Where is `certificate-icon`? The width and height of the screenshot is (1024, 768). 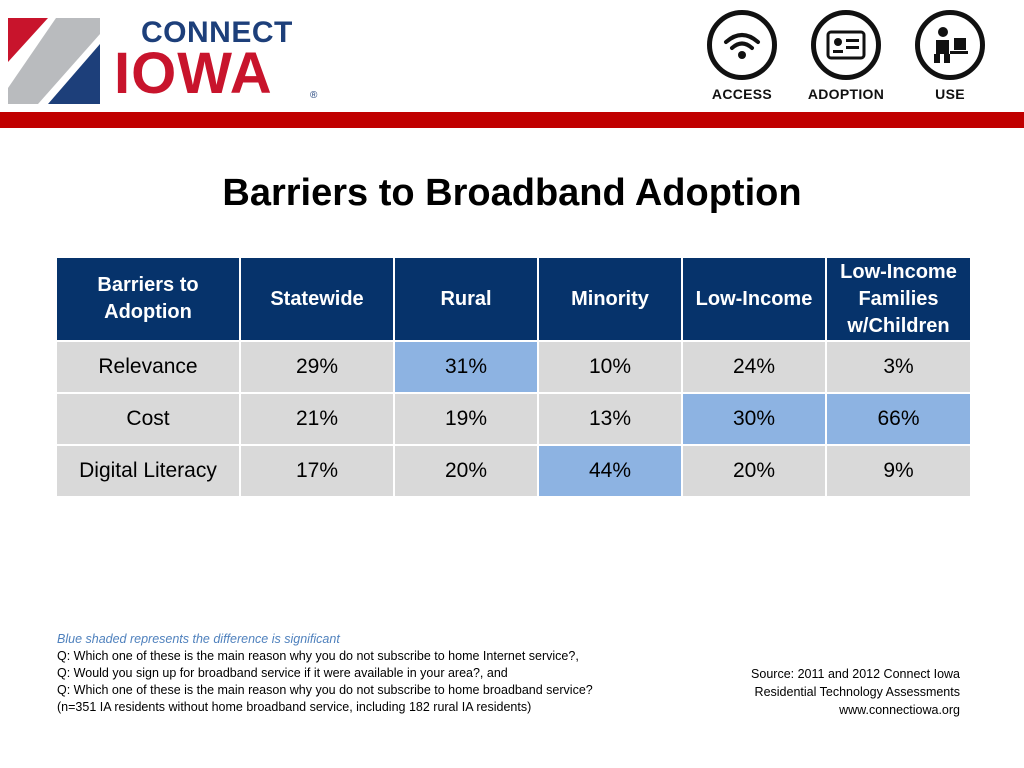
certificate-icon is located at coordinates (846, 45).